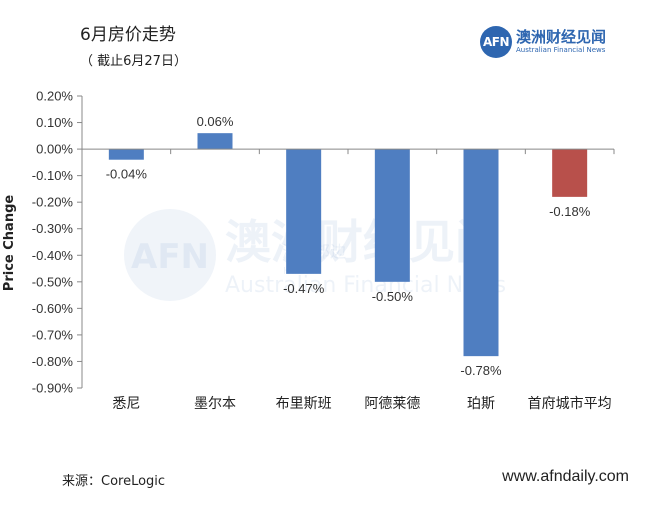 The height and width of the screenshot is (513, 645). What do you see at coordinates (54, 149) in the screenshot?
I see `y-tick-label: 0.00%` at bounding box center [54, 149].